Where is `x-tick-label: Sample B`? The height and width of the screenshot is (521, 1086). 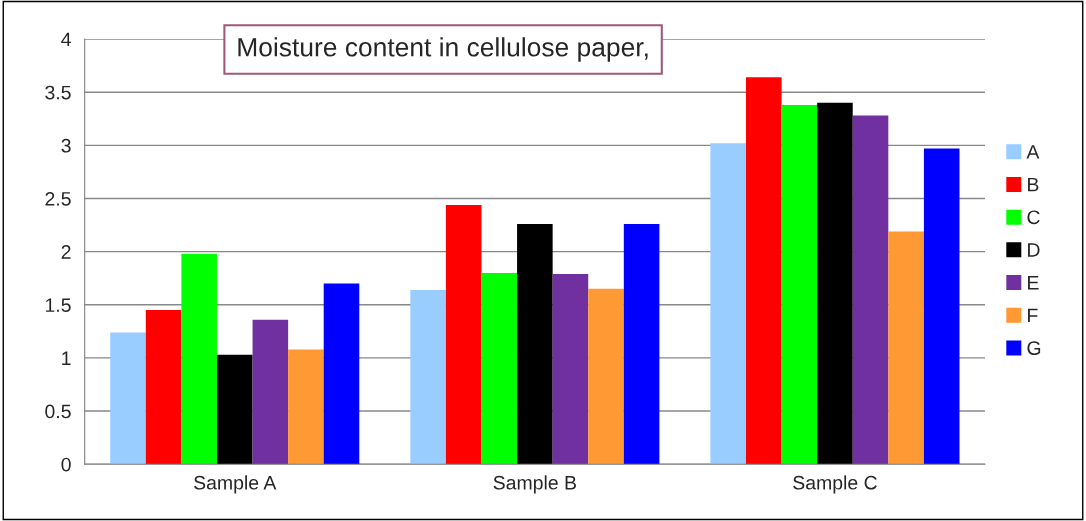
x-tick-label: Sample B is located at coordinates (534, 484).